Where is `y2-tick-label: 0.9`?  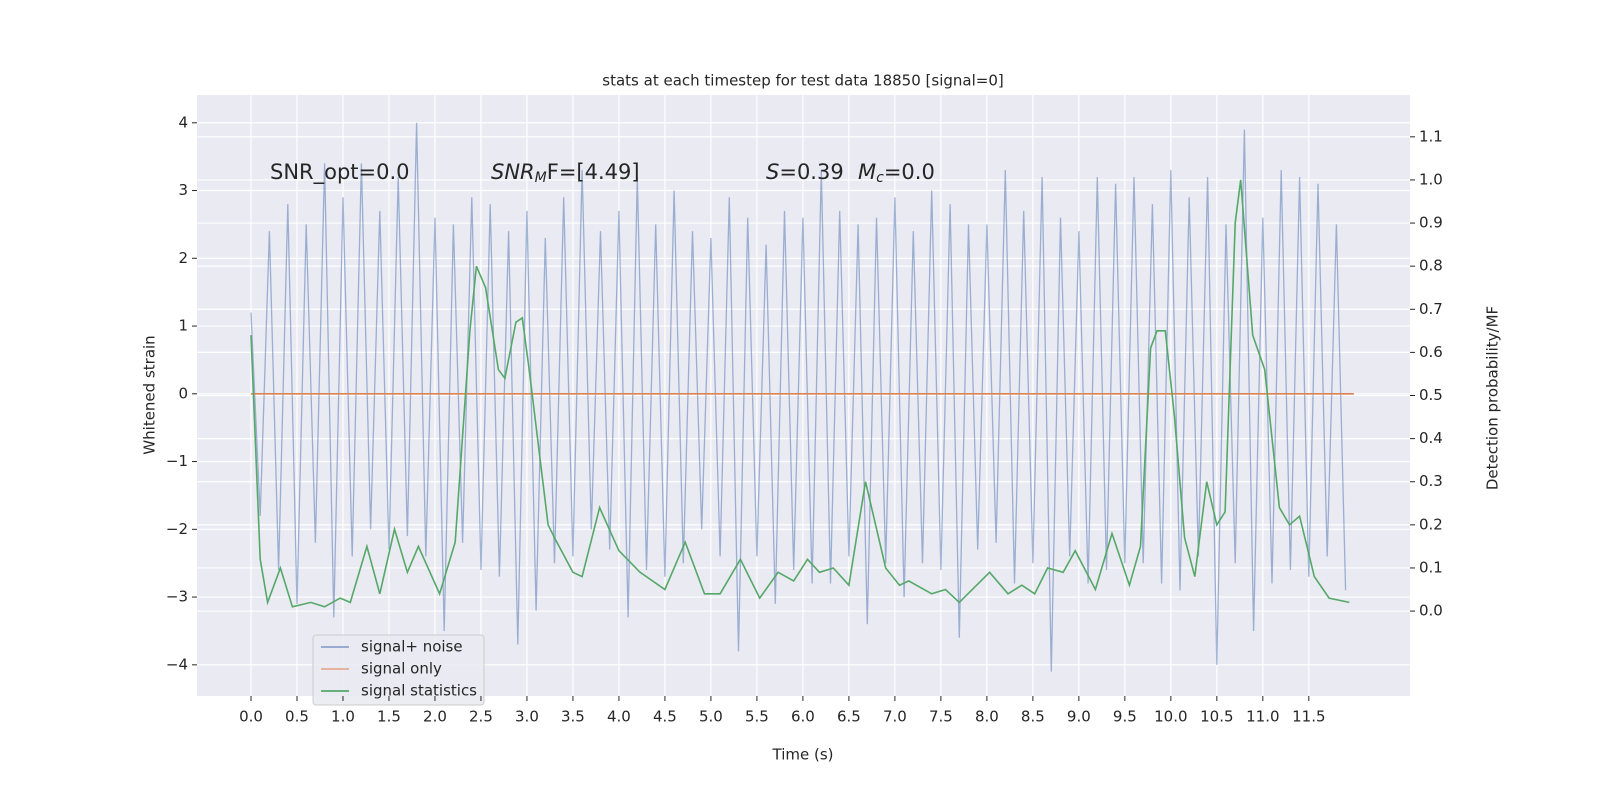
y2-tick-label: 0.9 is located at coordinates (1431, 223).